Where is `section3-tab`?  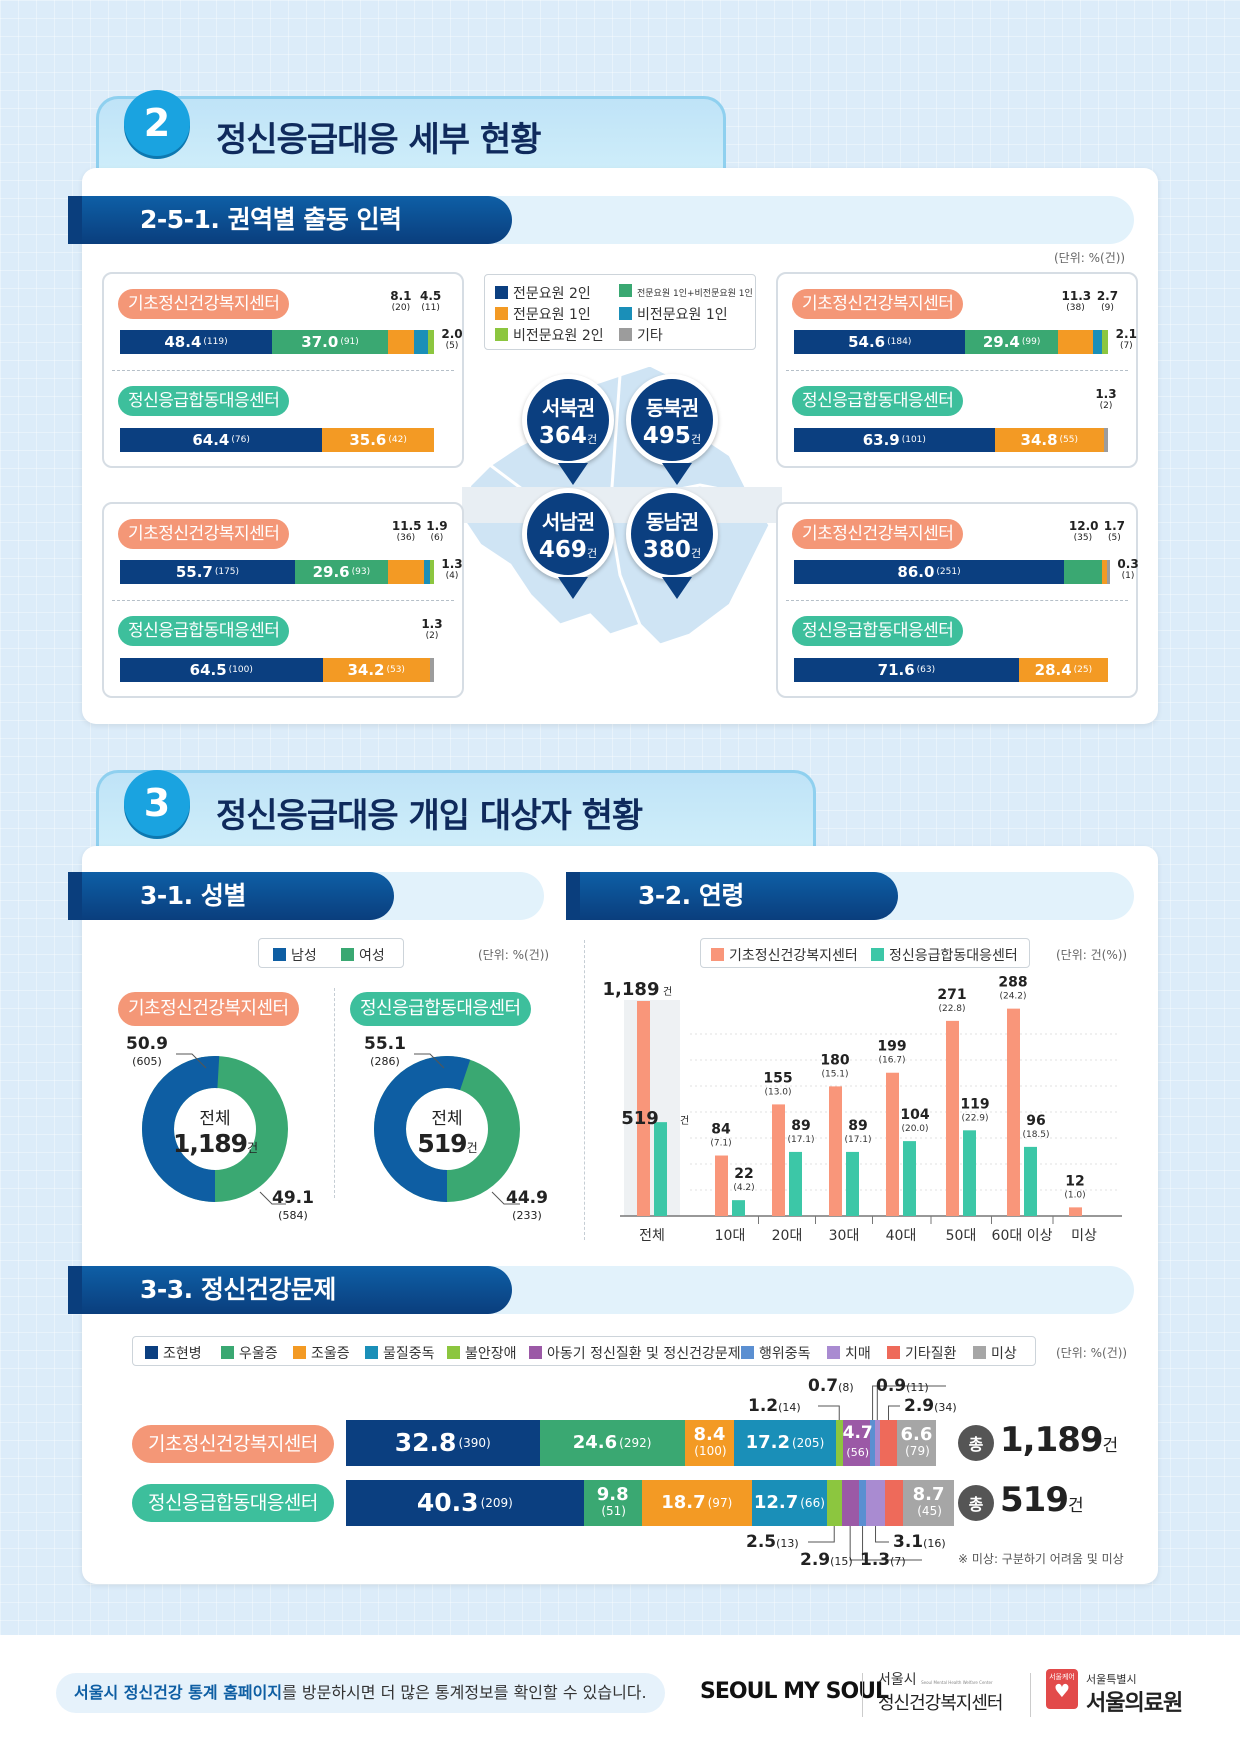 section3-tab is located at coordinates (456, 809).